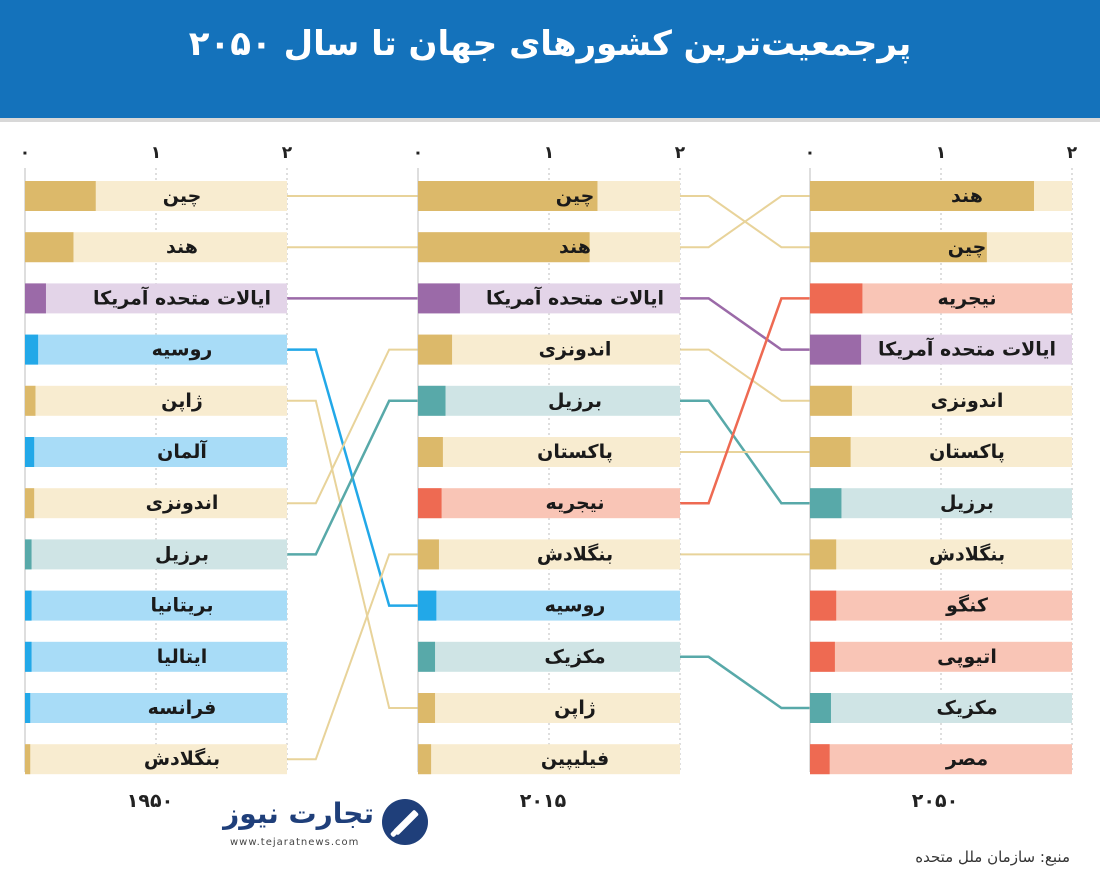 The height and width of the screenshot is (884, 1100). Describe the element at coordinates (550, 59) in the screenshot. I see `chart-header: پرجمعیت‌ترین کشورهای جهان تا سال ۲۰۵۰` at that location.